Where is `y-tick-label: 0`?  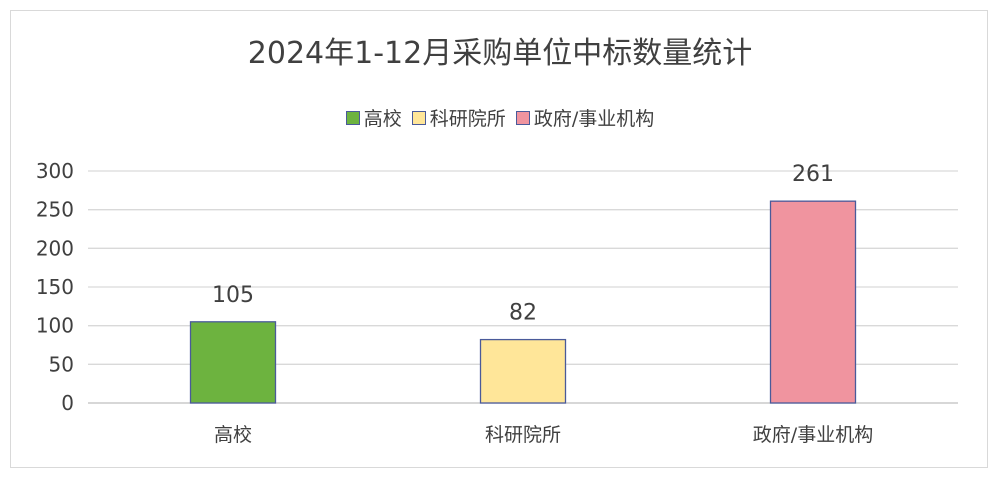
y-tick-label: 0 is located at coordinates (67, 403).